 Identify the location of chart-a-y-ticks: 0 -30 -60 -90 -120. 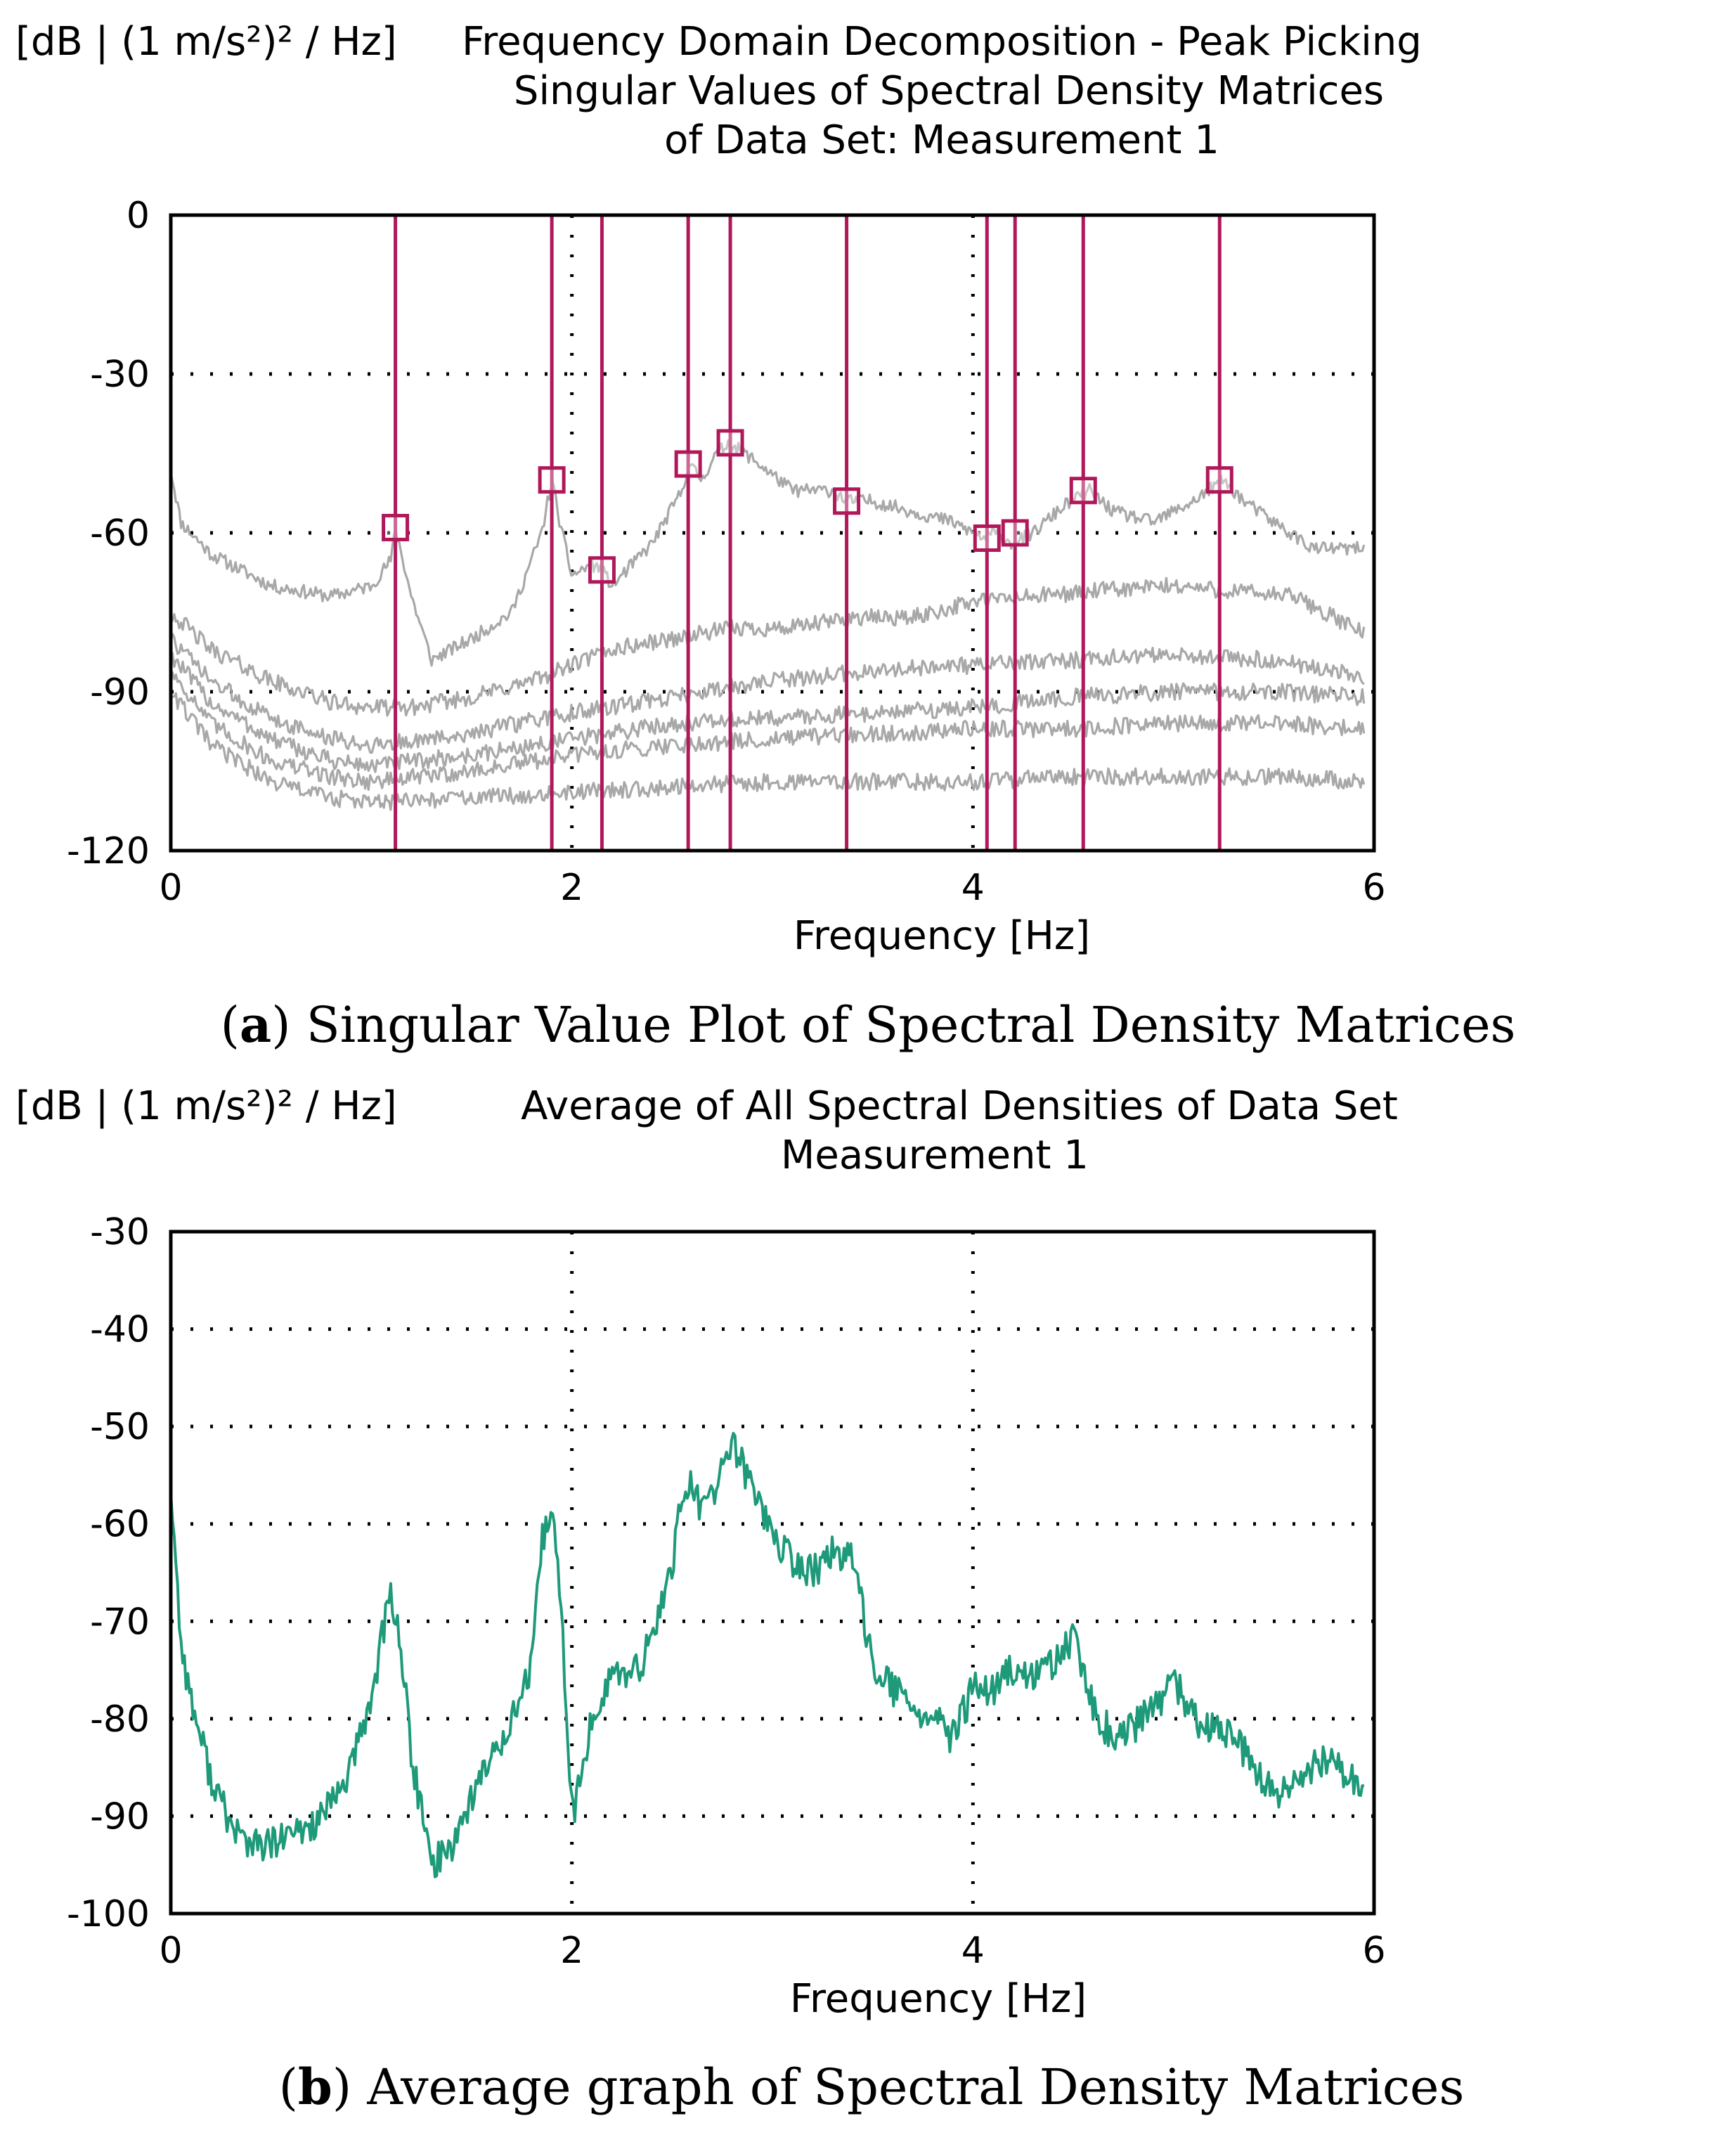
(108, 533).